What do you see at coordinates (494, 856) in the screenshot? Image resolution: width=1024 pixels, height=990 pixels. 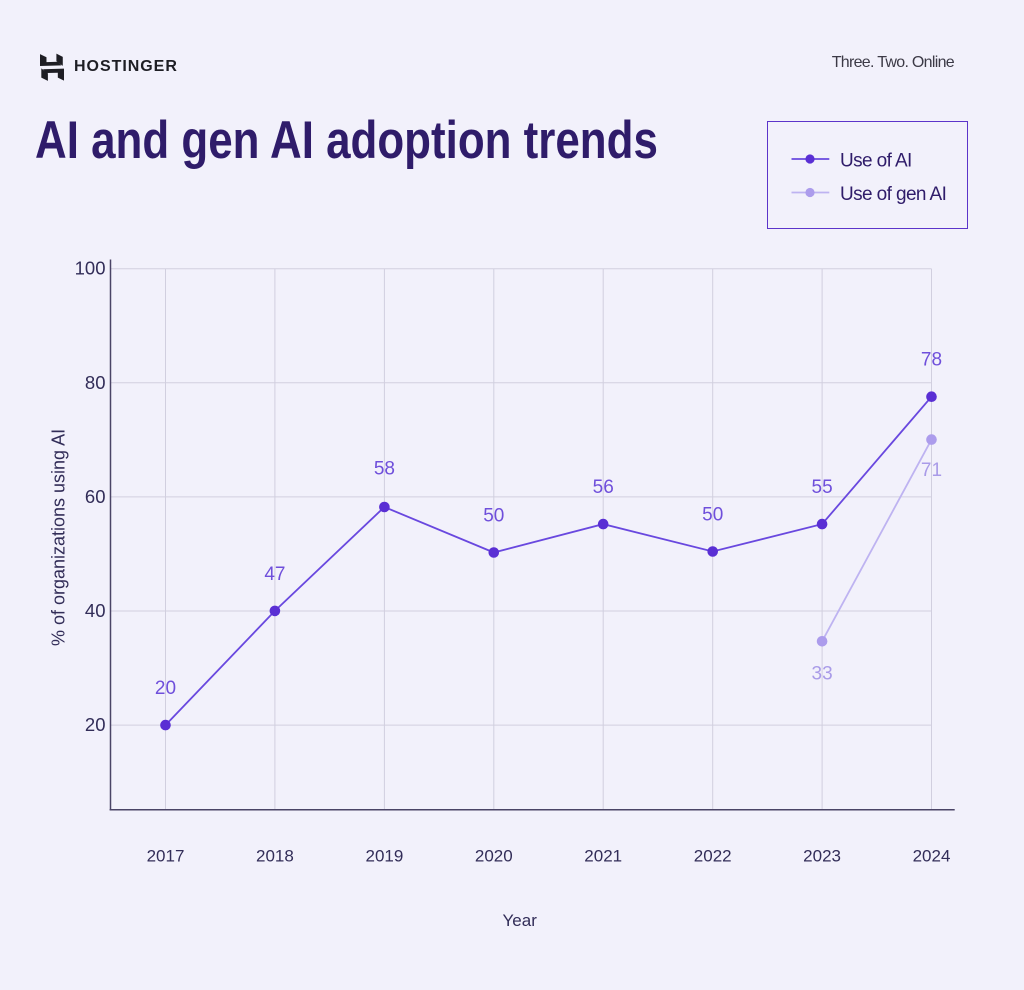 I see `svg-text: 2020` at bounding box center [494, 856].